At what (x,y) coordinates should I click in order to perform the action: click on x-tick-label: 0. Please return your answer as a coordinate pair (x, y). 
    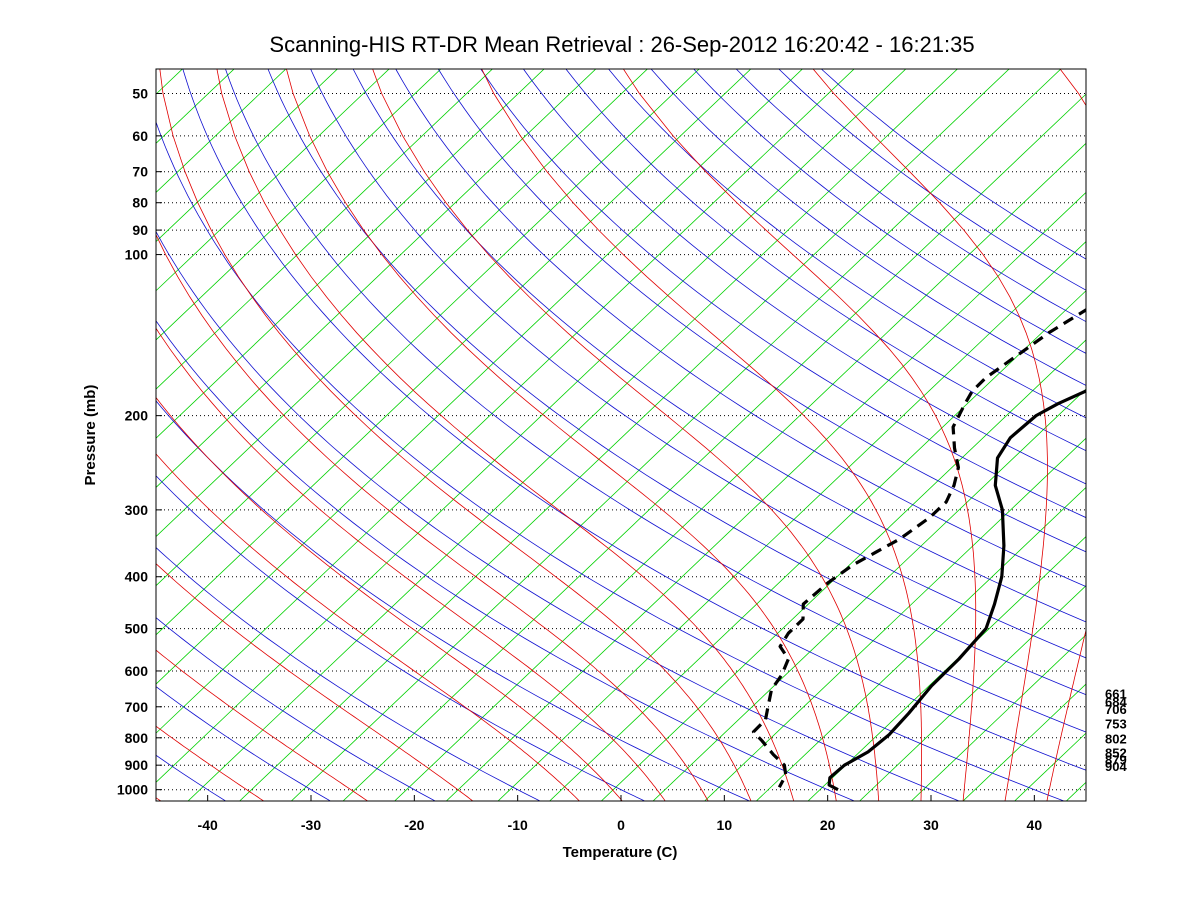
    Looking at the image, I should click on (621, 825).